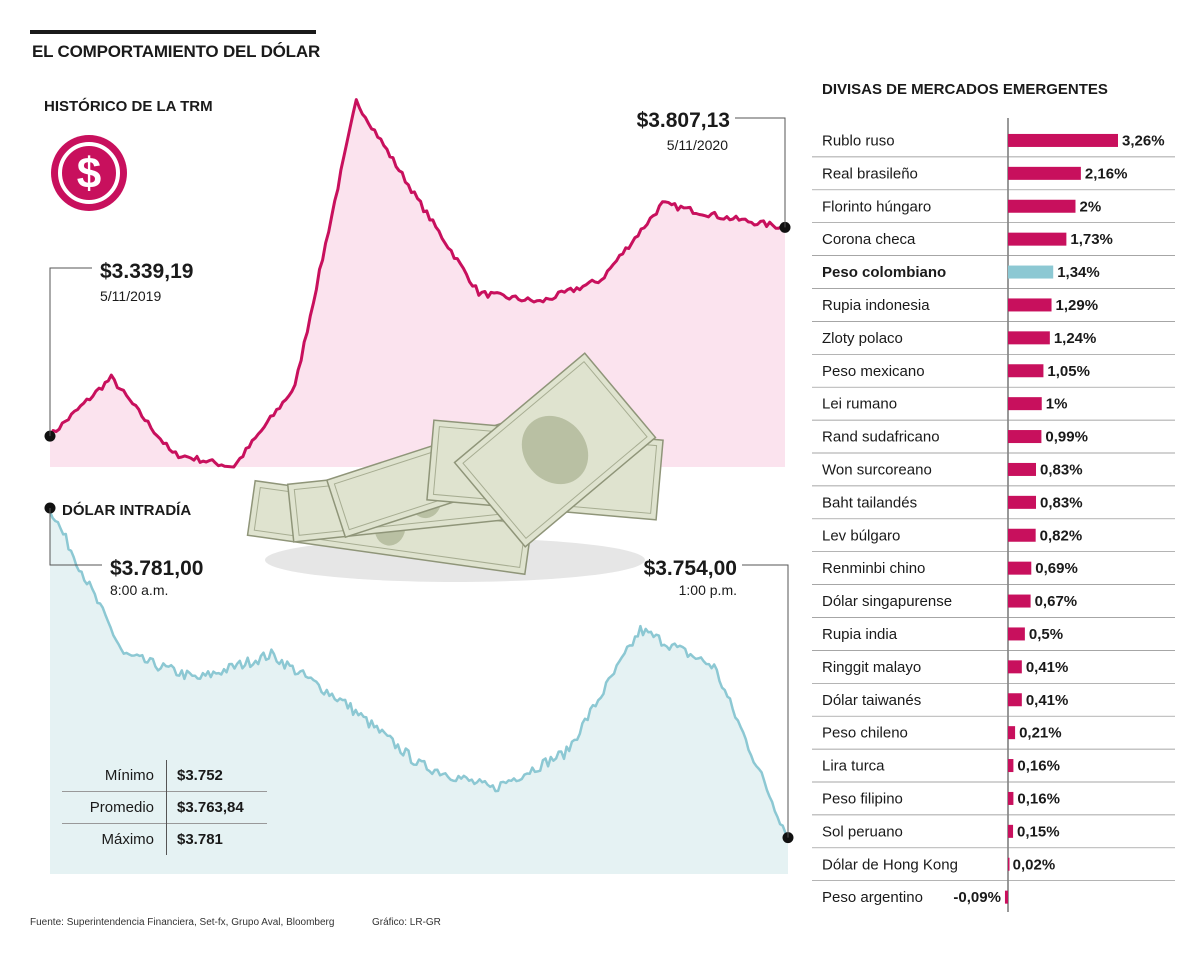 The image size is (1200, 957). I want to click on bar-value-label: 1,05%, so click(1068, 371).